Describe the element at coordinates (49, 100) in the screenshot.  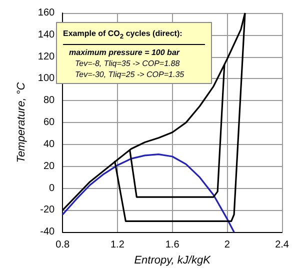
I see `y-tick-label: 80` at that location.